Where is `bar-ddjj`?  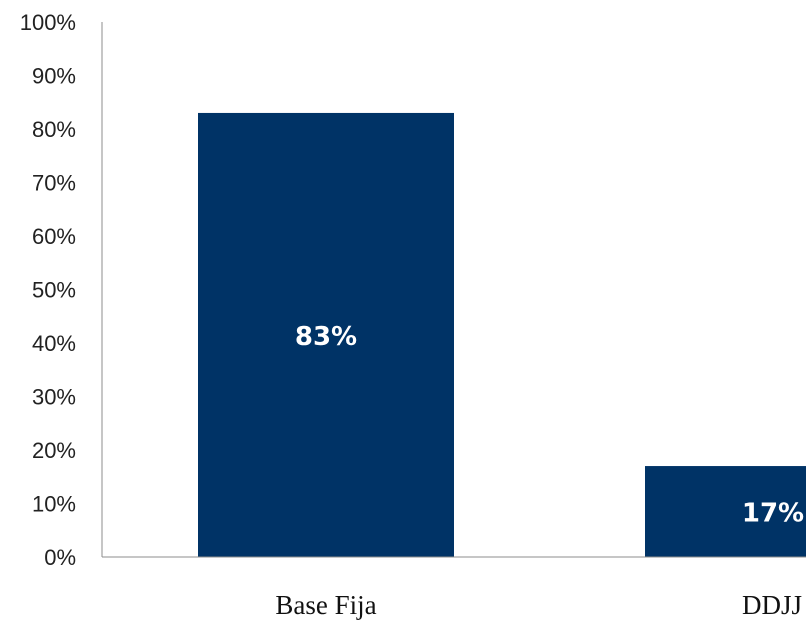
bar-ddjj is located at coordinates (725, 511).